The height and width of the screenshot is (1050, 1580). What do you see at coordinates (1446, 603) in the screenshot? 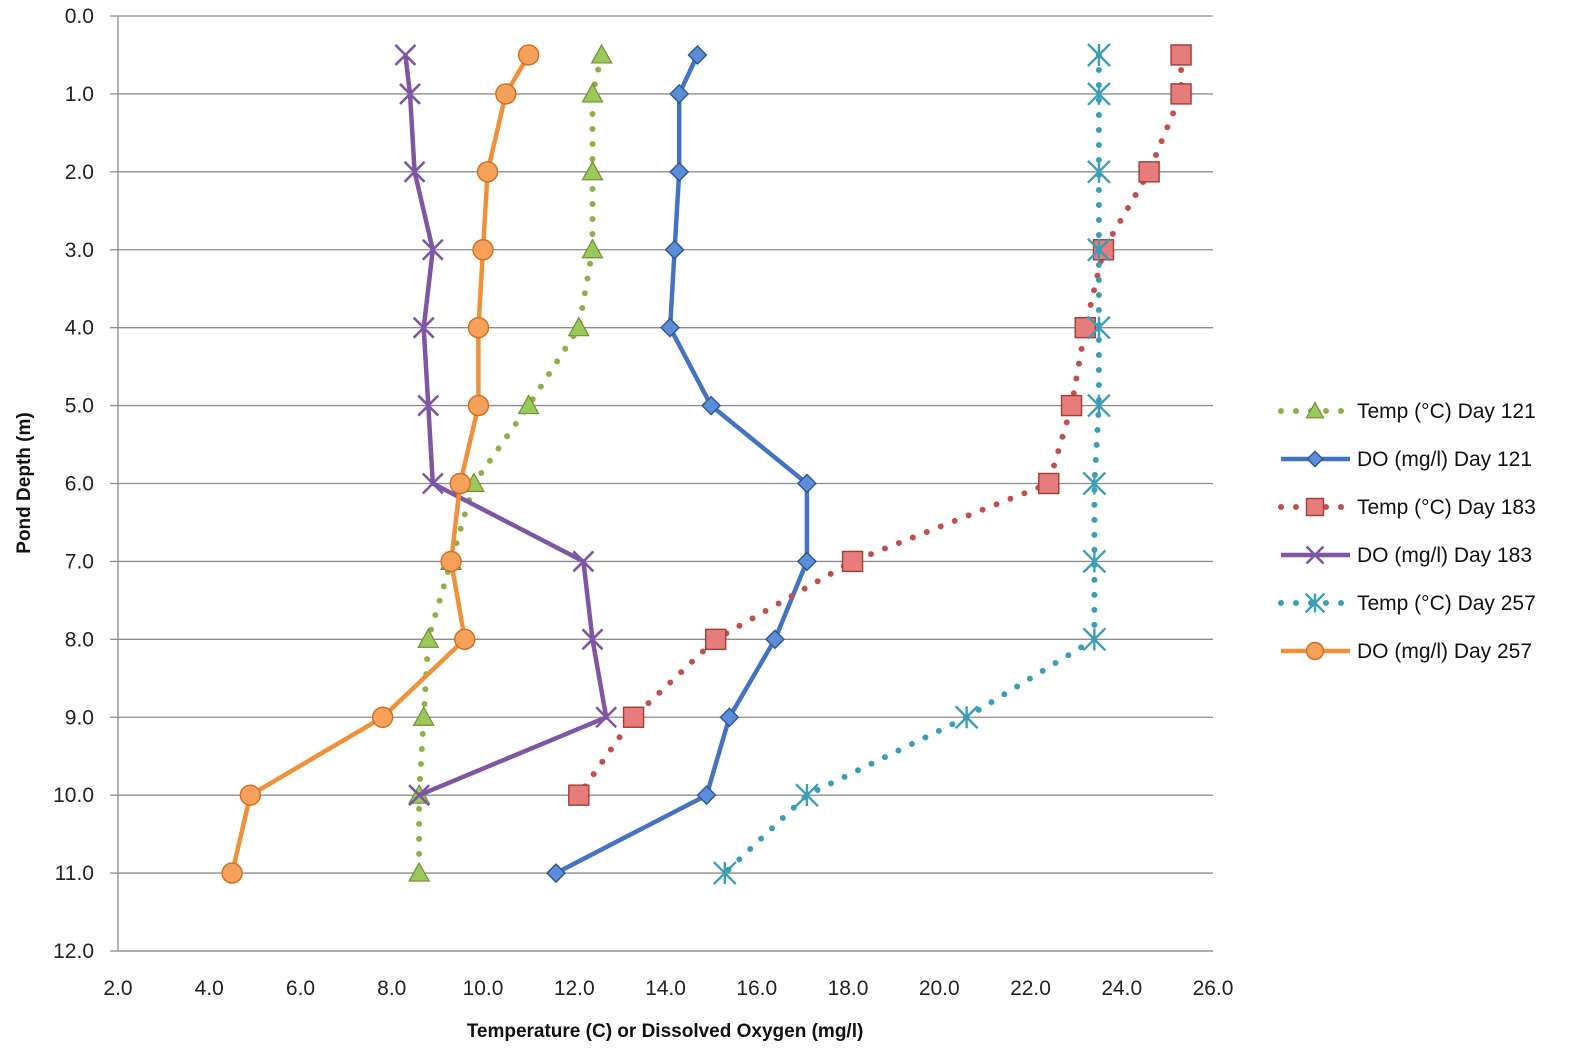
I see `legend-label: Temp (°C) Day 257` at bounding box center [1446, 603].